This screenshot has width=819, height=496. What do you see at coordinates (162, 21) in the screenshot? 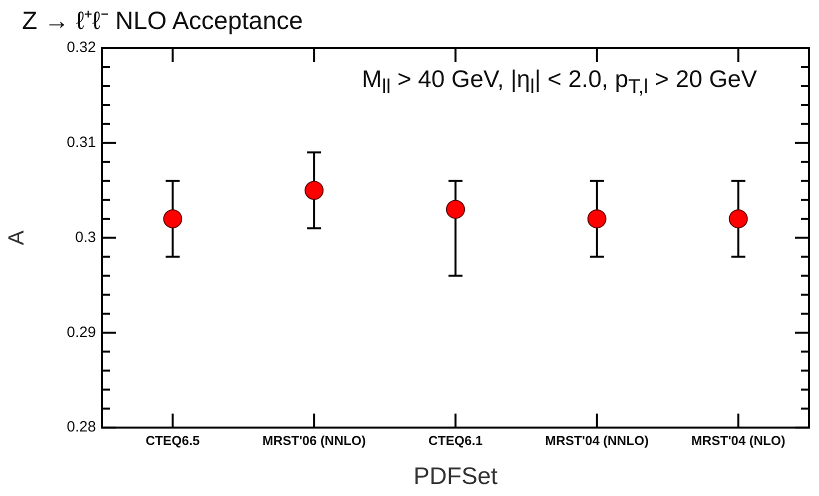
I see `chart-title: Z → ℓ⁺ℓ⁻ NLO Acceptance` at bounding box center [162, 21].